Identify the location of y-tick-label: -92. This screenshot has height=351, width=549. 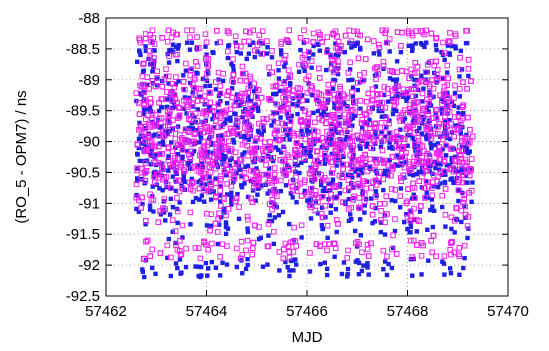
(89, 265).